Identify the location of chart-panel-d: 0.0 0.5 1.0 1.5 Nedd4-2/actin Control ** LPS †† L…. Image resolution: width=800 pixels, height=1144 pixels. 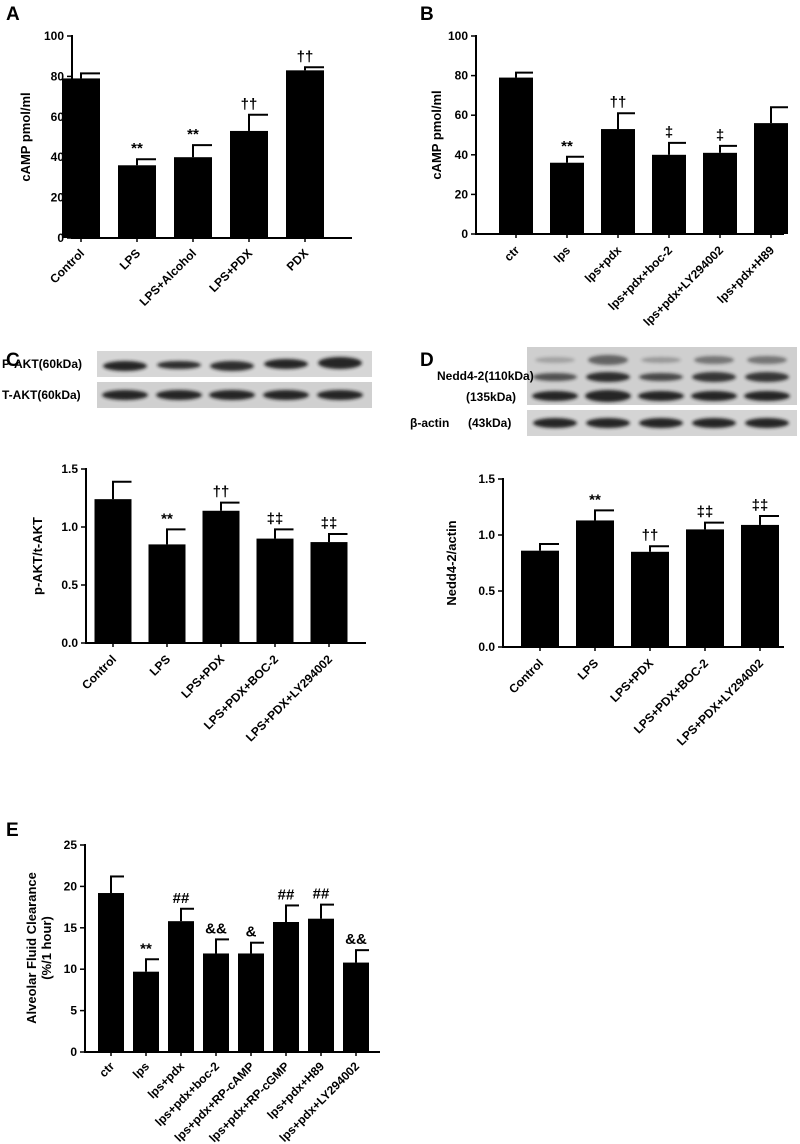
(614, 610).